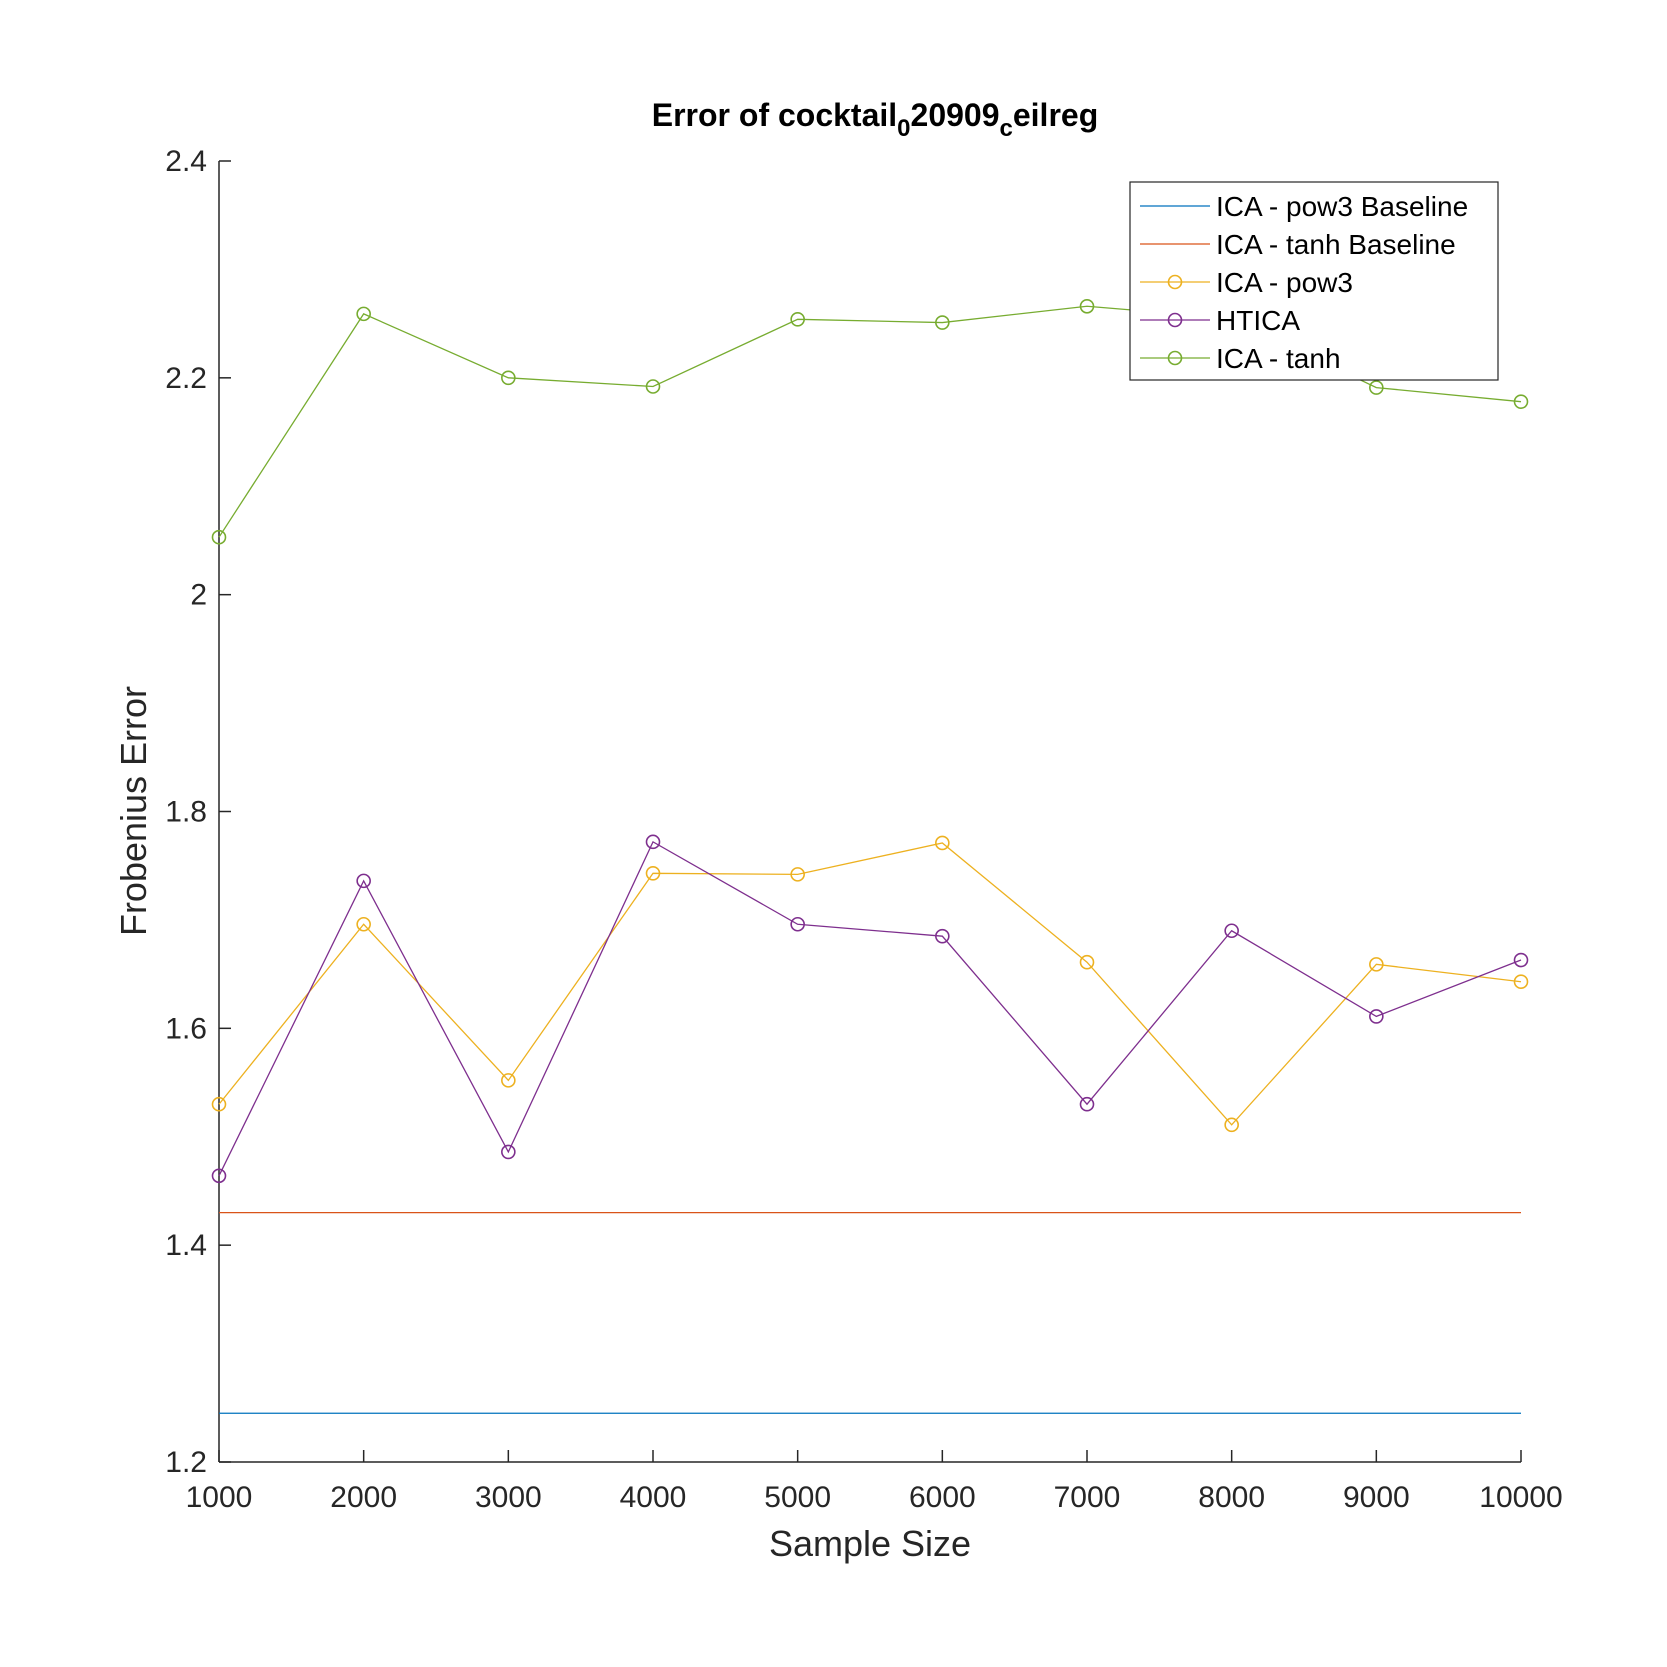  Describe the element at coordinates (1231, 1497) in the screenshot. I see `x-tick-label: 8000` at that location.